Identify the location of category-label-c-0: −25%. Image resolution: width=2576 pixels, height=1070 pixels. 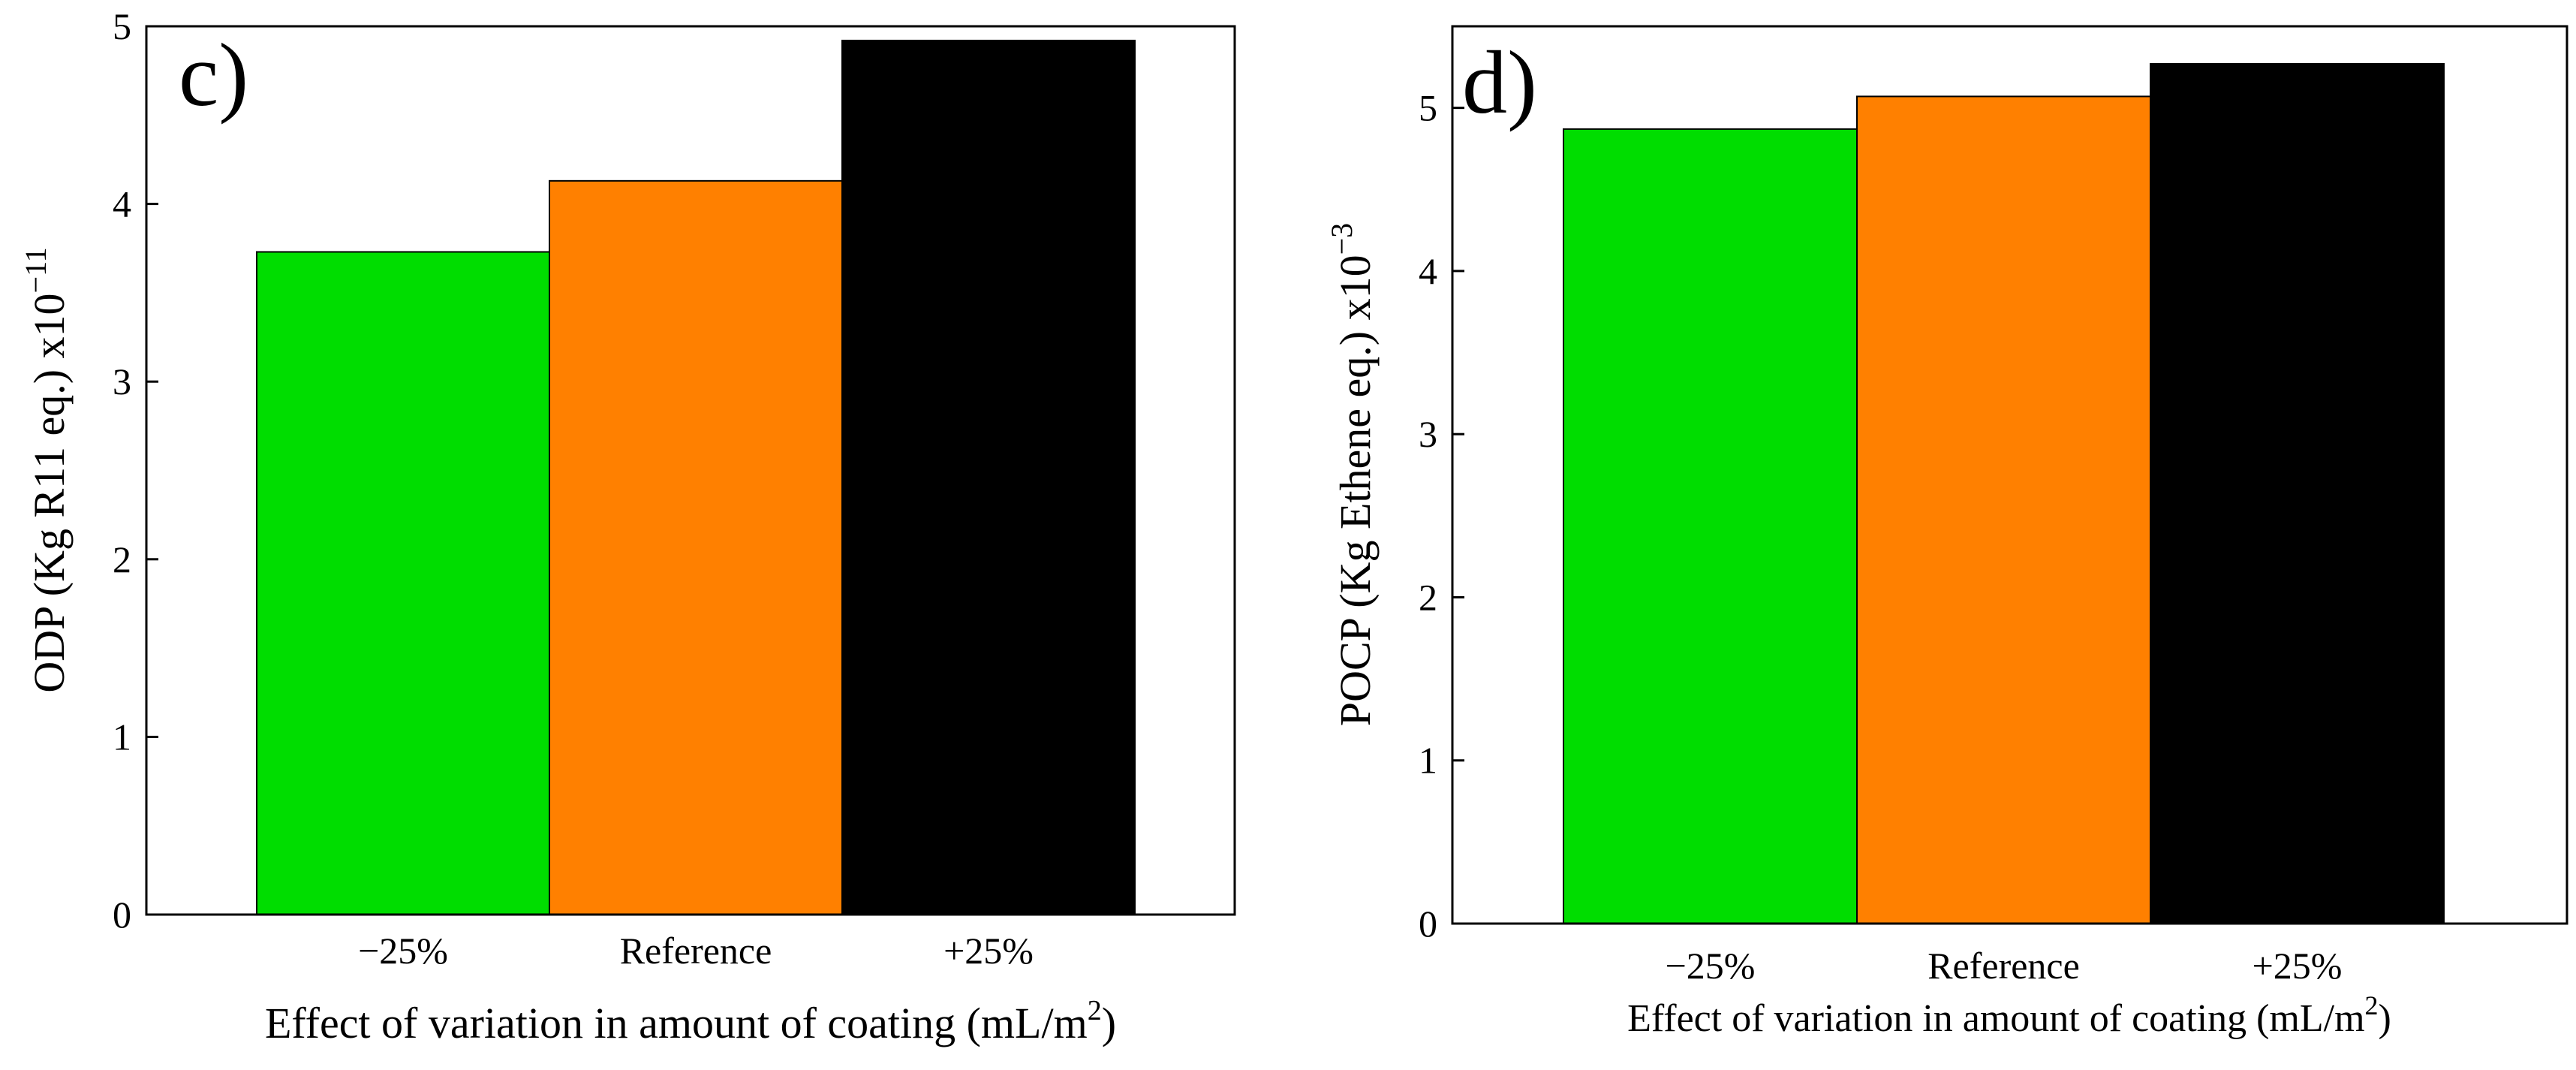
(403, 951).